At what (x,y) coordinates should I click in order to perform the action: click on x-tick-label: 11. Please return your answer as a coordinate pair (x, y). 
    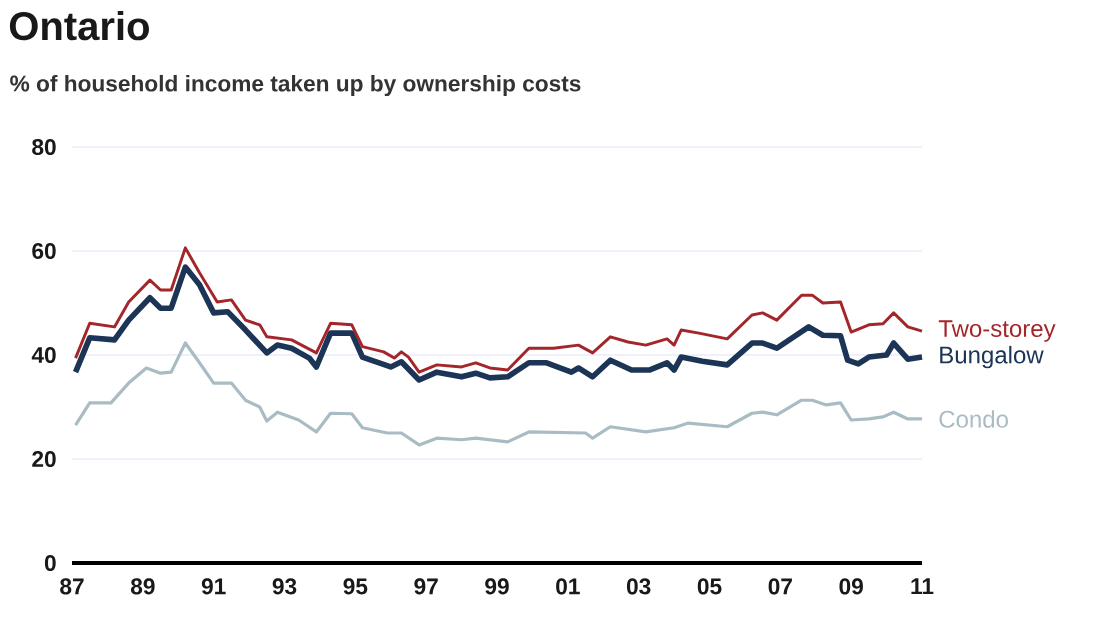
    Looking at the image, I should click on (922, 586).